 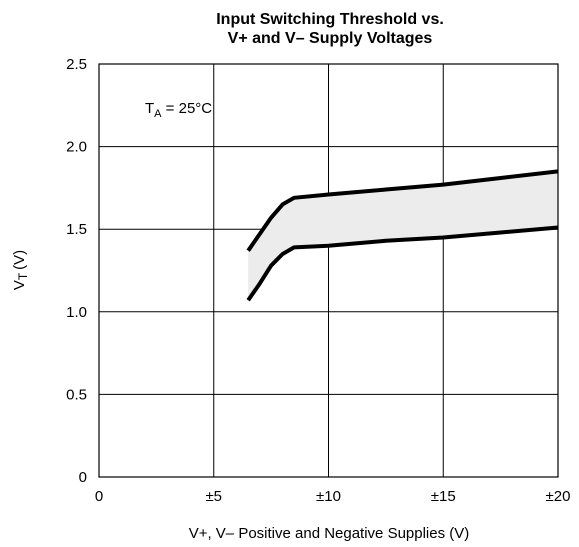 What do you see at coordinates (99, 496) in the screenshot?
I see `x-tick-label-0: 0` at bounding box center [99, 496].